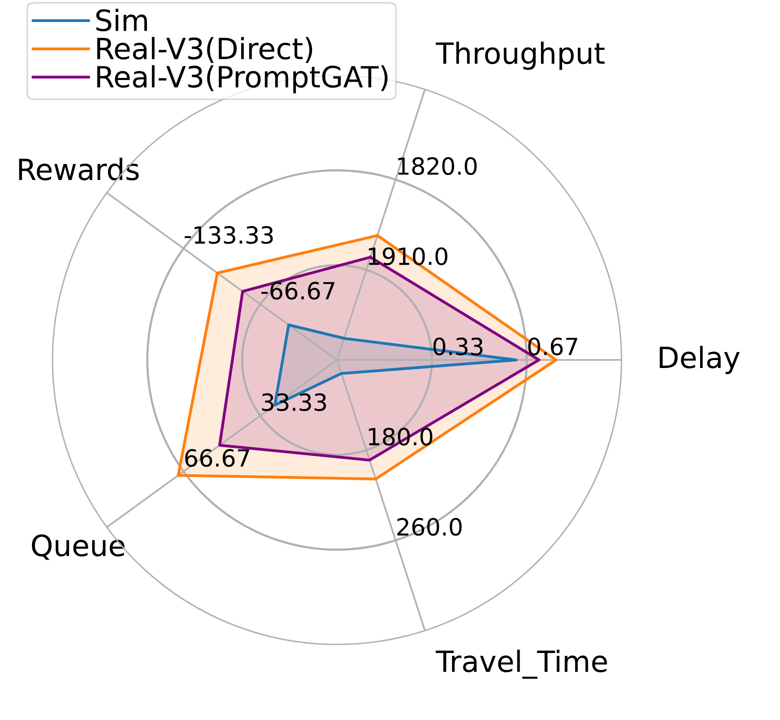 This screenshot has height=720, width=780. What do you see at coordinates (700, 360) in the screenshot?
I see `spoke-label: Delay` at bounding box center [700, 360].